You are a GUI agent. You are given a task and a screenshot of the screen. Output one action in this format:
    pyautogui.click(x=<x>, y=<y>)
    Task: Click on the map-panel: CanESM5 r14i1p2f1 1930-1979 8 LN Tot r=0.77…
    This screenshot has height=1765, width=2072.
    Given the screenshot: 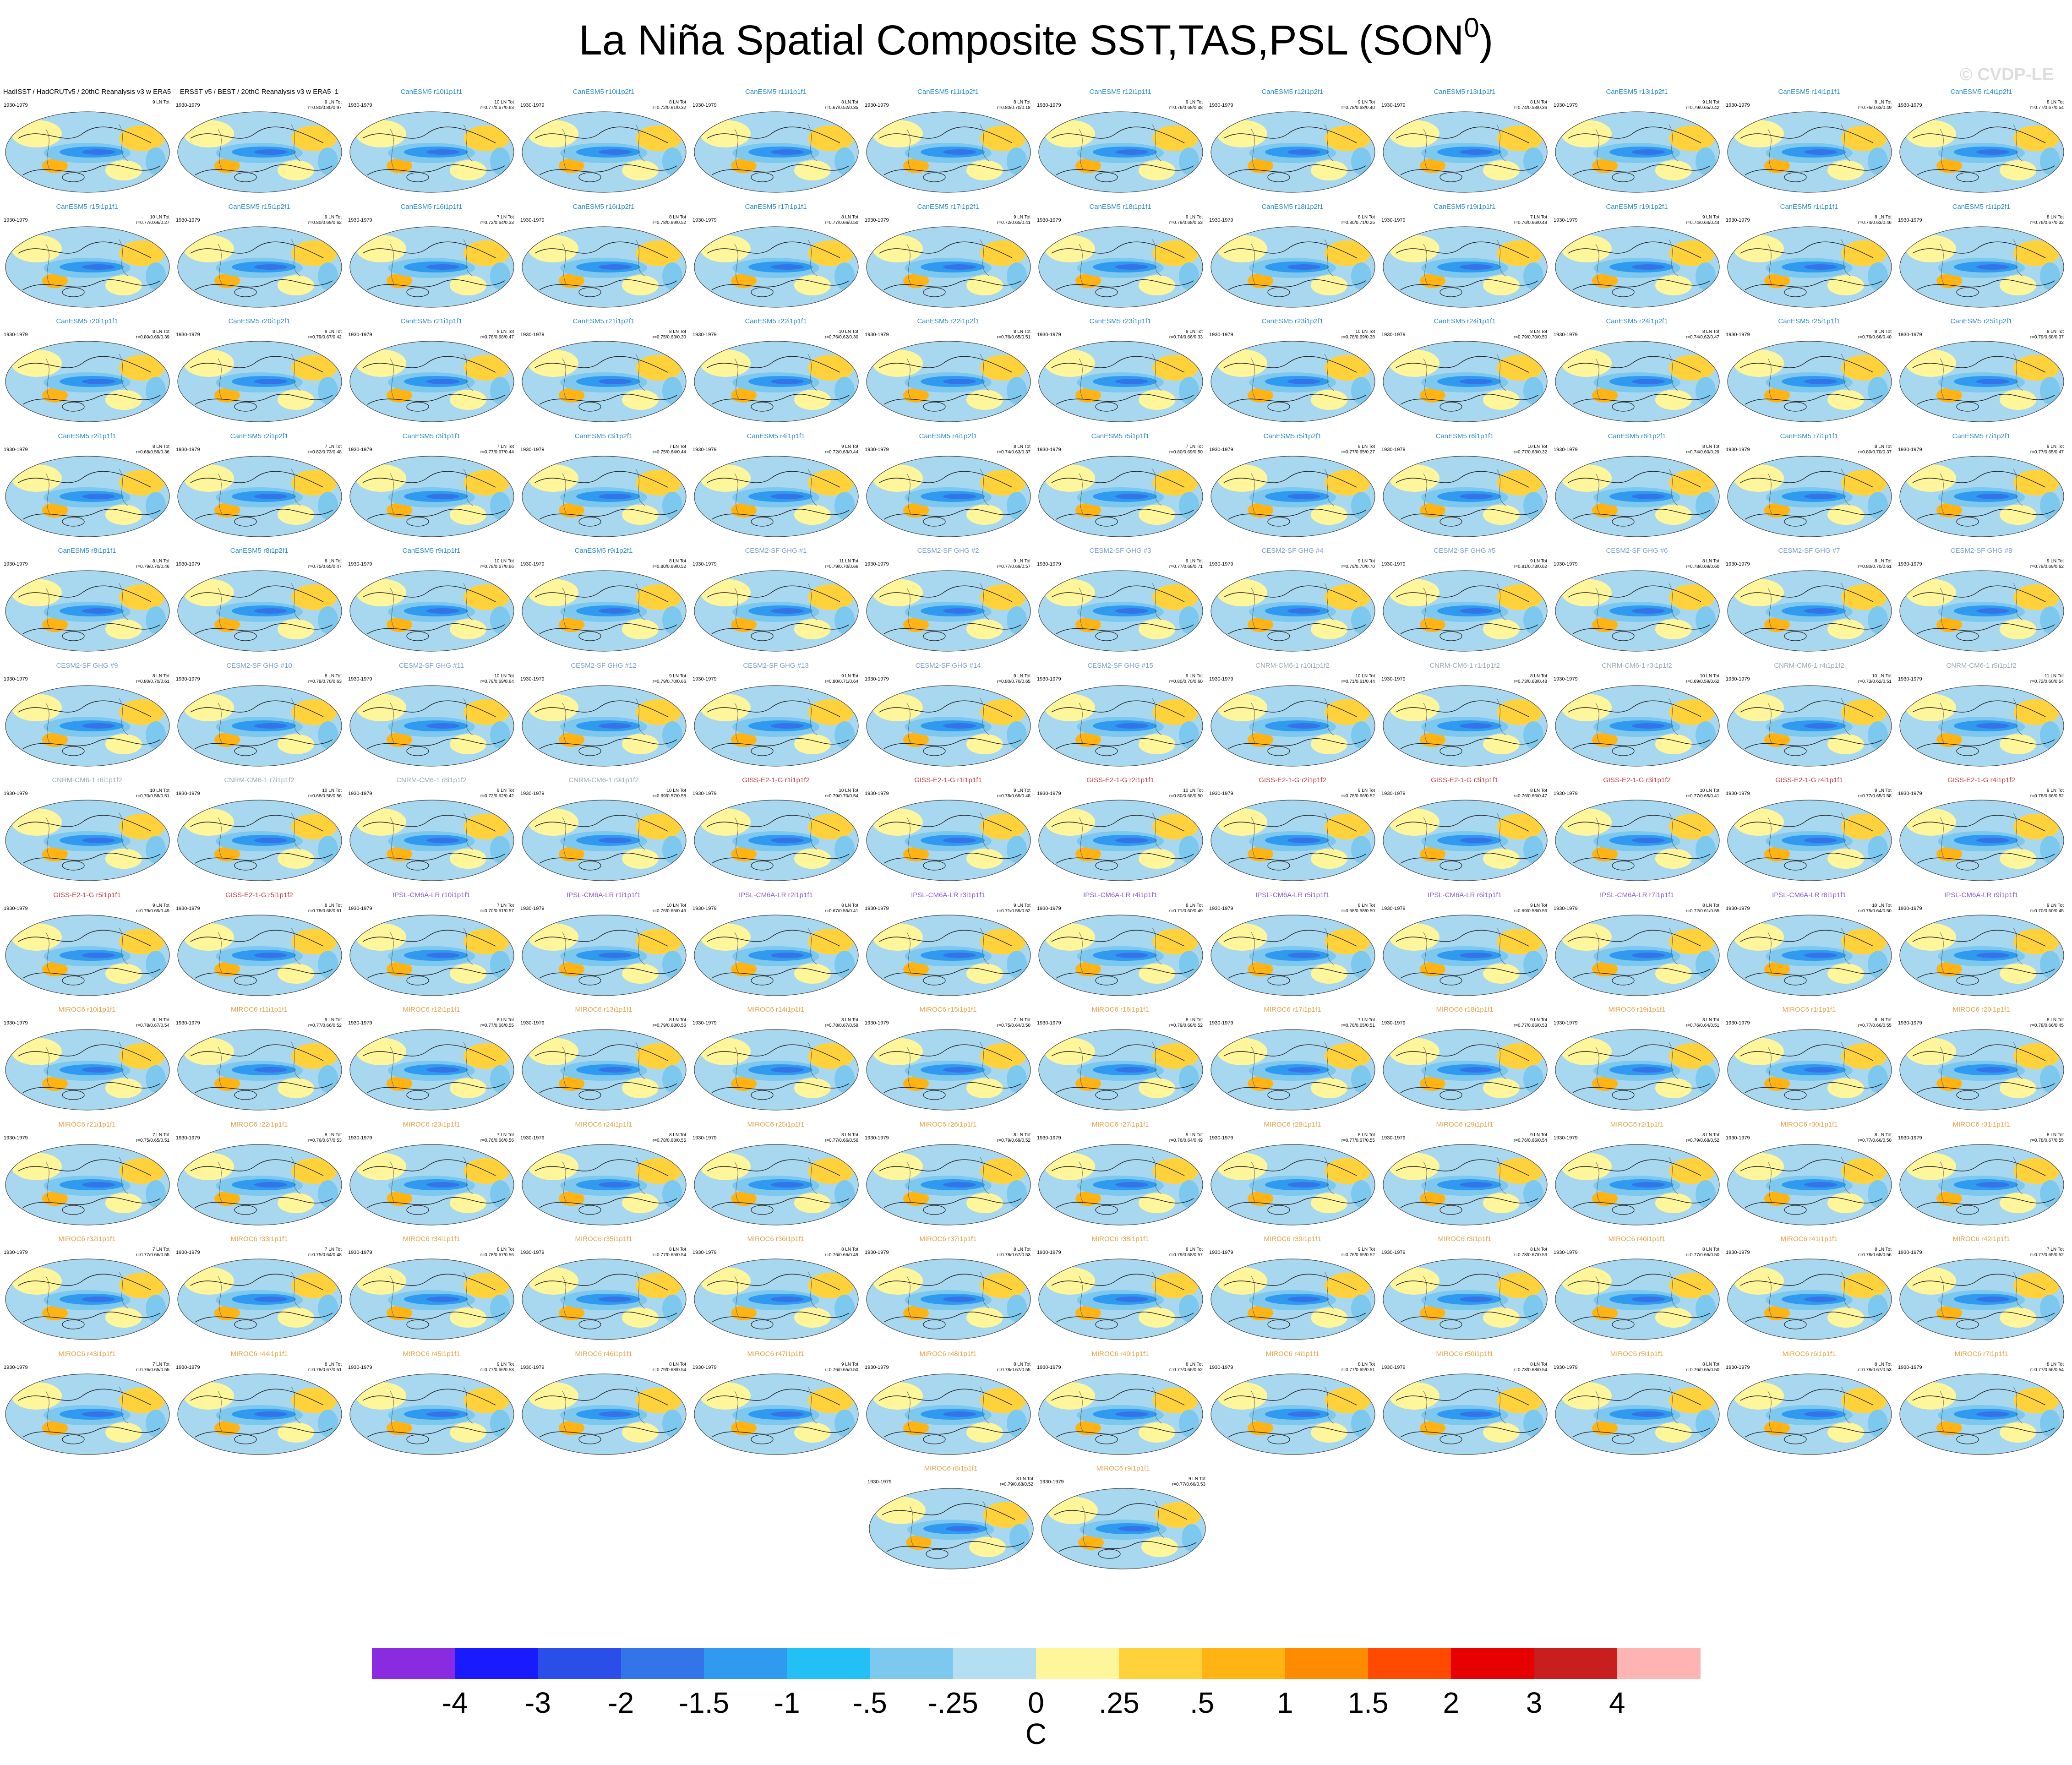 What is the action you would take?
    pyautogui.click(x=1982, y=141)
    